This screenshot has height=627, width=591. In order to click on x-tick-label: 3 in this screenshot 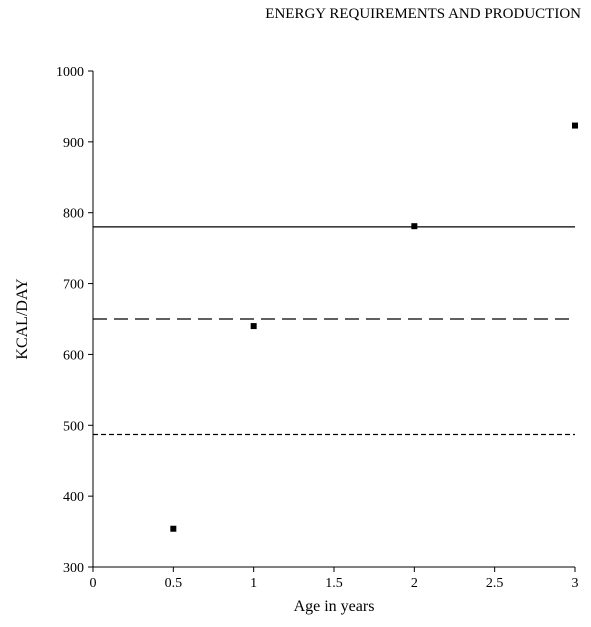, I will do `click(575, 583)`.